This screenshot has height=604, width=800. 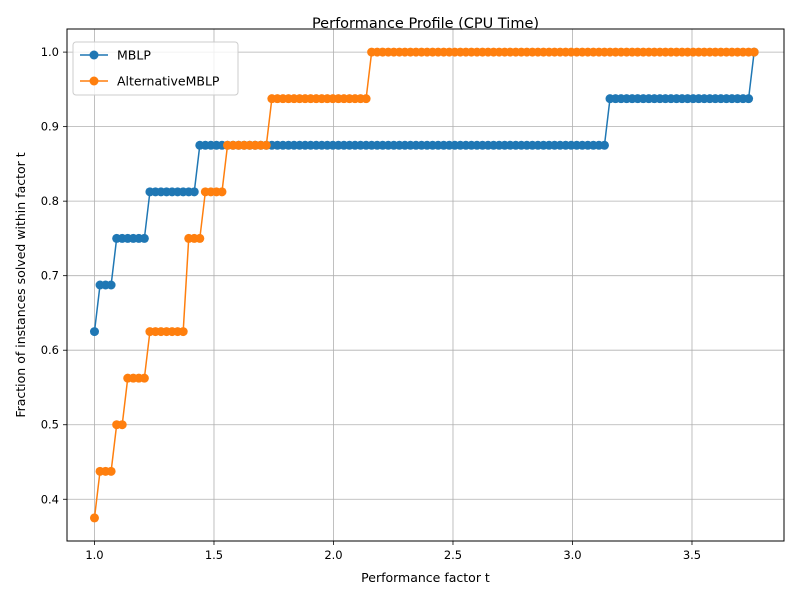 What do you see at coordinates (50, 499) in the screenshot?
I see `y-tick-label: 0.4` at bounding box center [50, 499].